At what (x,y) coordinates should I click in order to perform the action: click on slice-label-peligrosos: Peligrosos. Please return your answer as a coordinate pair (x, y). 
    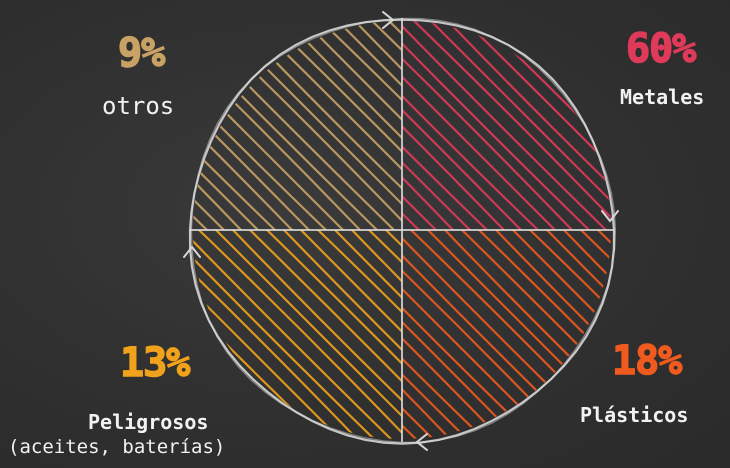
    Looking at the image, I should click on (148, 422).